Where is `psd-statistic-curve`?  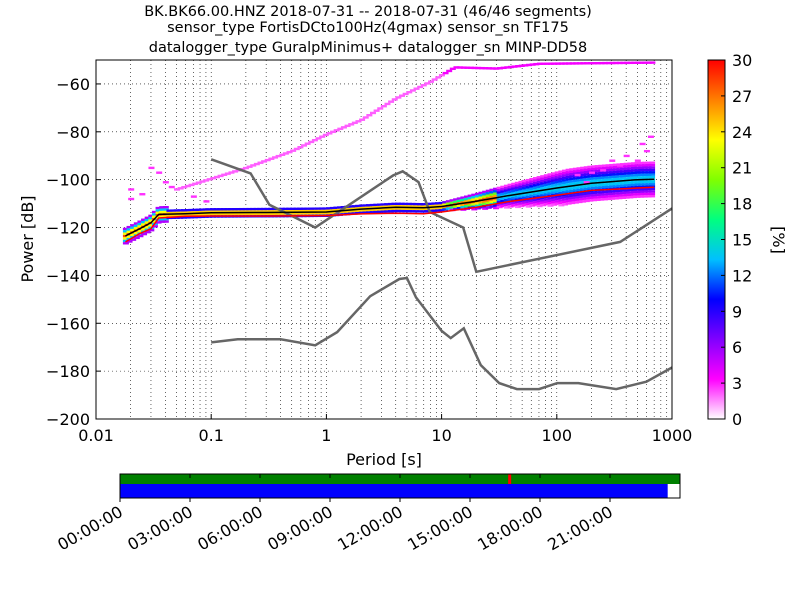 psd-statistic-curve is located at coordinates (390, 207).